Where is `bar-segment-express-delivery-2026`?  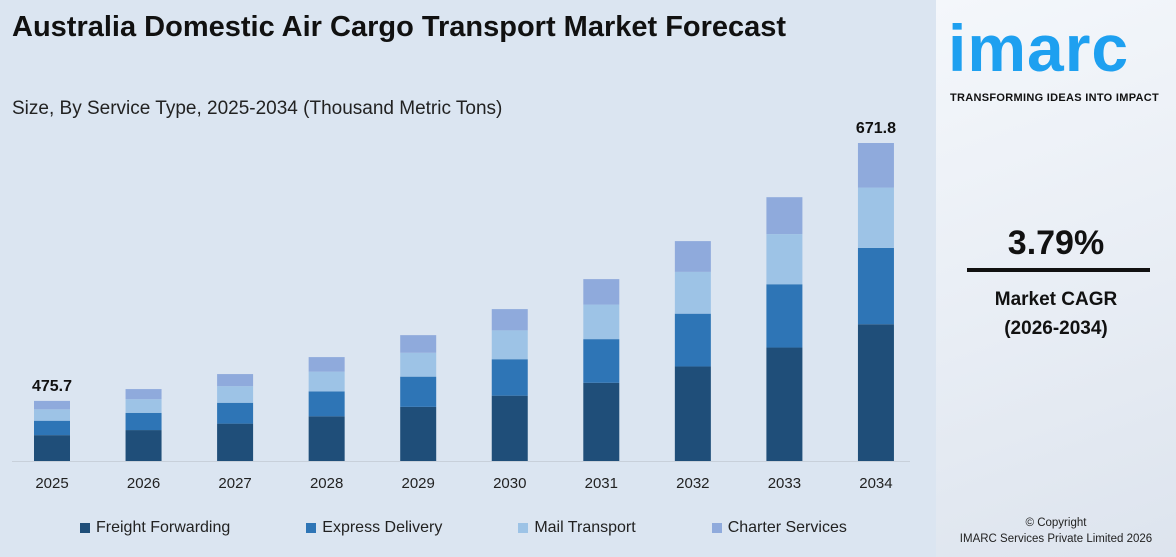 bar-segment-express-delivery-2026 is located at coordinates (143, 421).